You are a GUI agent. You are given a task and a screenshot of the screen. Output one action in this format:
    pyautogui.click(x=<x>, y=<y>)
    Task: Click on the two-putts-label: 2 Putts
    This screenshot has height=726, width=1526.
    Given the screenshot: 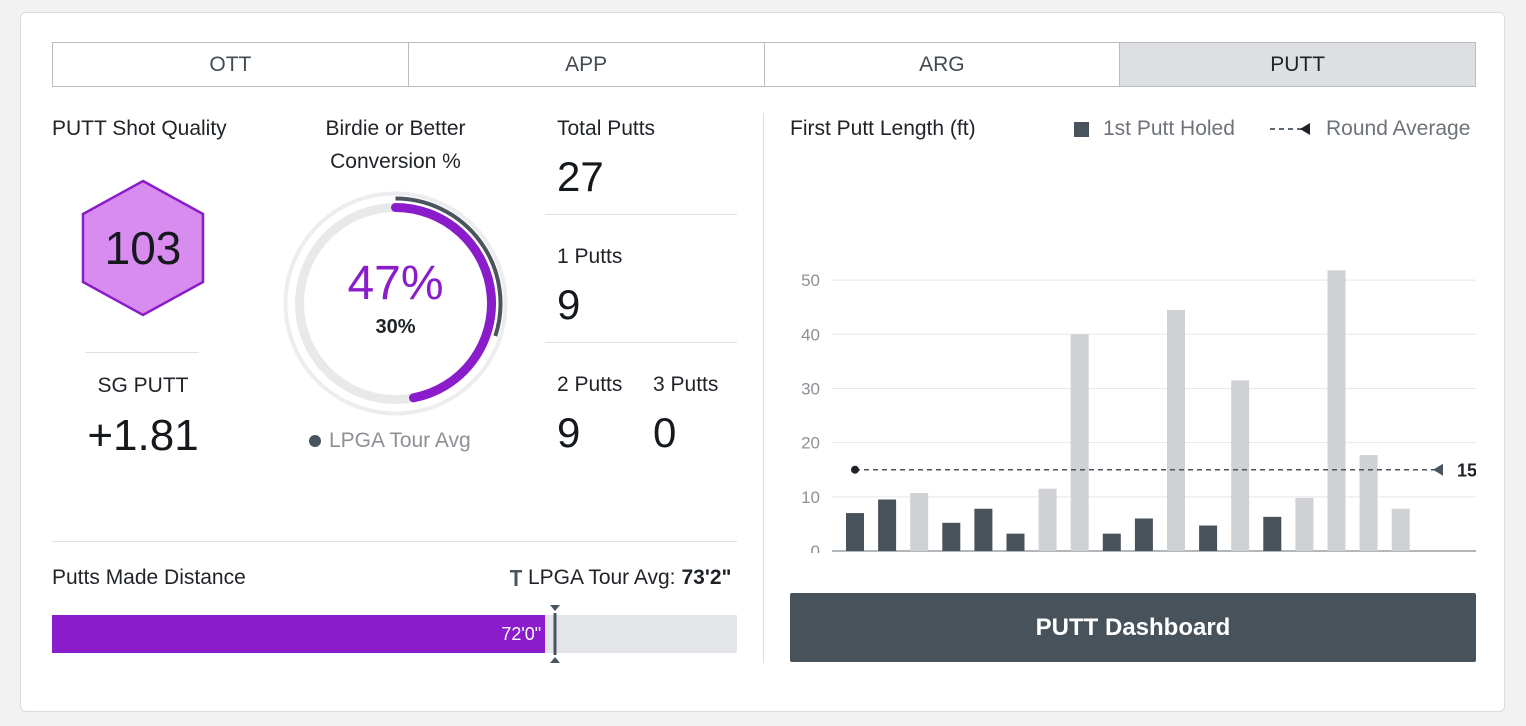 What is the action you would take?
    pyautogui.click(x=590, y=384)
    